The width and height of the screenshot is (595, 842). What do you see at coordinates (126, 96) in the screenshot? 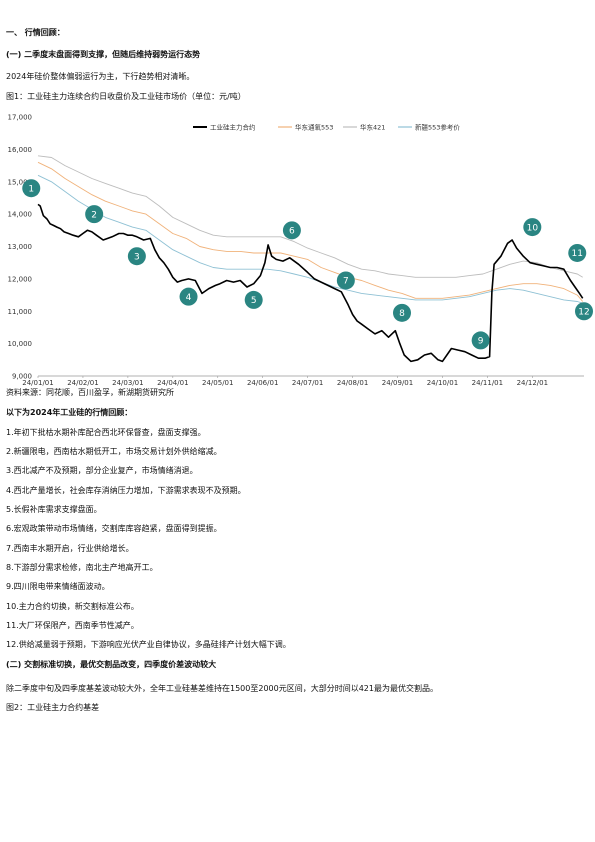
I see `figure1-caption: 图1：工业硅主力连续合约日收盘价及工业硅市场价（单位：元/吨）` at bounding box center [126, 96].